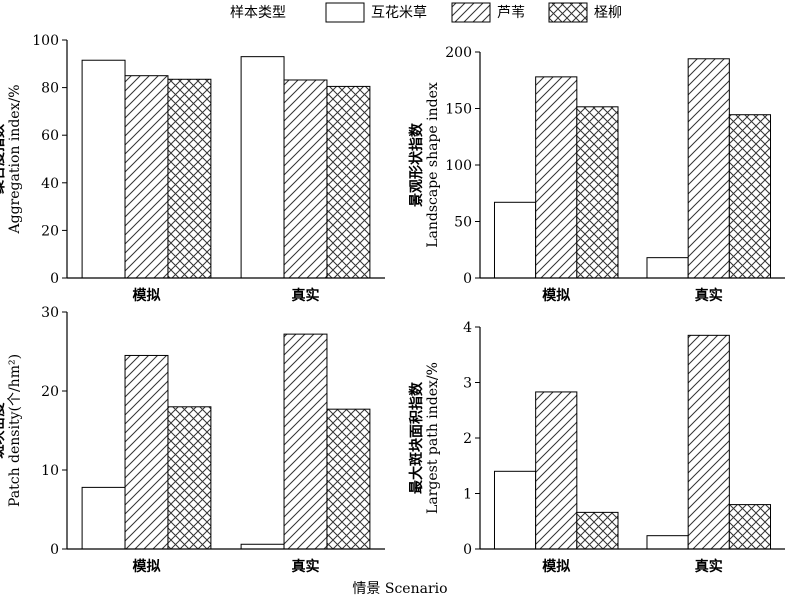  Describe the element at coordinates (433, 438) in the screenshot. I see `y-axis-title-en: Largest path index/%` at that location.